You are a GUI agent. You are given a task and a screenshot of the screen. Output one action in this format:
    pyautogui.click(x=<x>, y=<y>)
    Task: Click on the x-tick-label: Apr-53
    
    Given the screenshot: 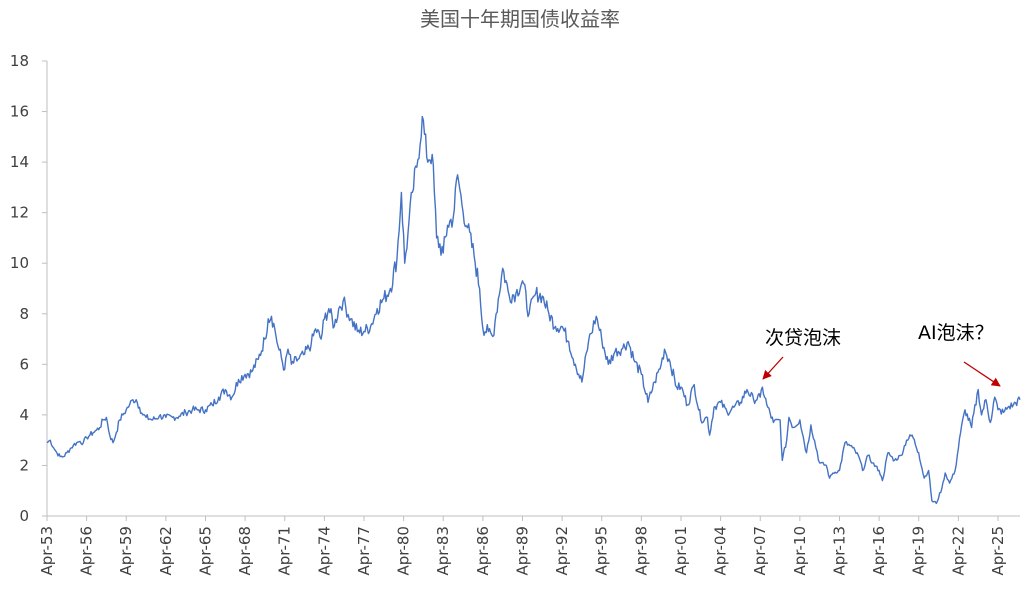 What is the action you would take?
    pyautogui.click(x=47, y=551)
    